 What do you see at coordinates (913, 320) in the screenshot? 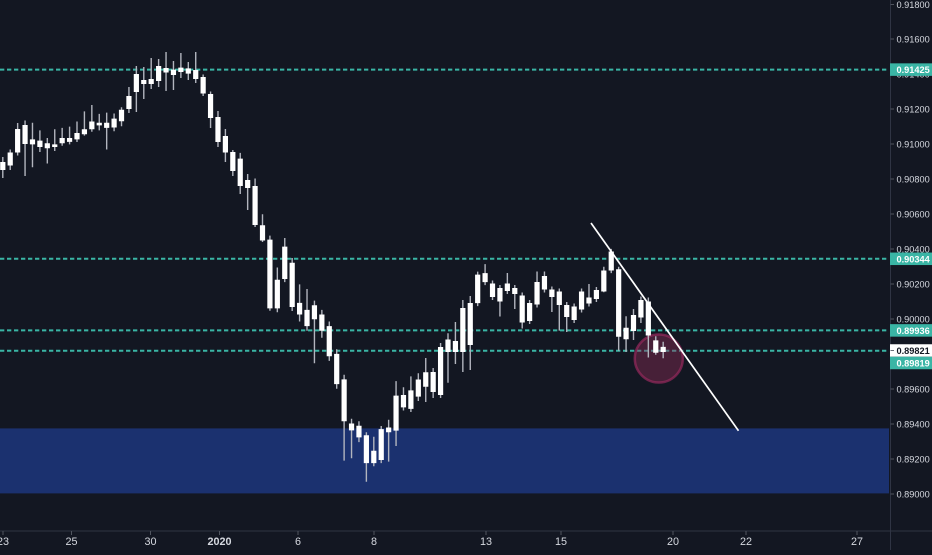
I see `svg-text: 0.90000` at bounding box center [913, 320].